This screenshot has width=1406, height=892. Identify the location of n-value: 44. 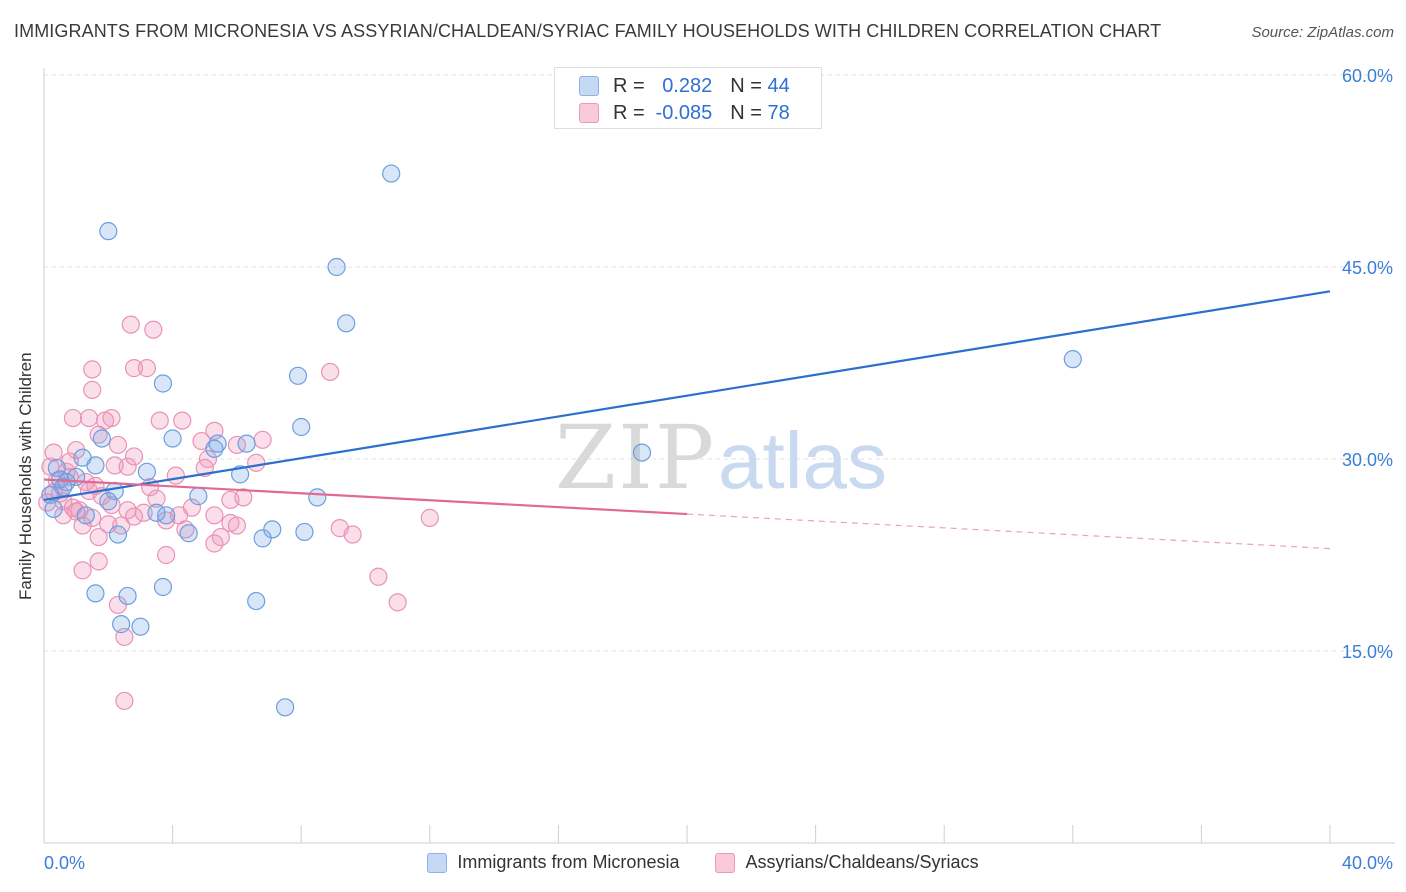
(778, 85).